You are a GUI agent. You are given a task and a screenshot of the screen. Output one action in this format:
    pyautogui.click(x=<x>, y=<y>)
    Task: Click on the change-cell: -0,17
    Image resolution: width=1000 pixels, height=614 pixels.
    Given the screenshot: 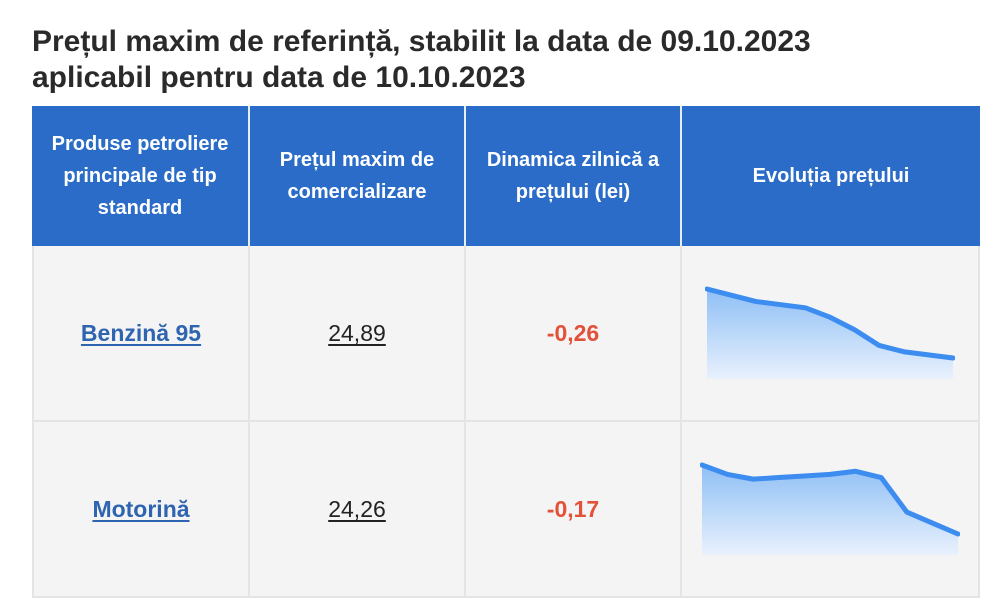 What is the action you would take?
    pyautogui.click(x=574, y=510)
    